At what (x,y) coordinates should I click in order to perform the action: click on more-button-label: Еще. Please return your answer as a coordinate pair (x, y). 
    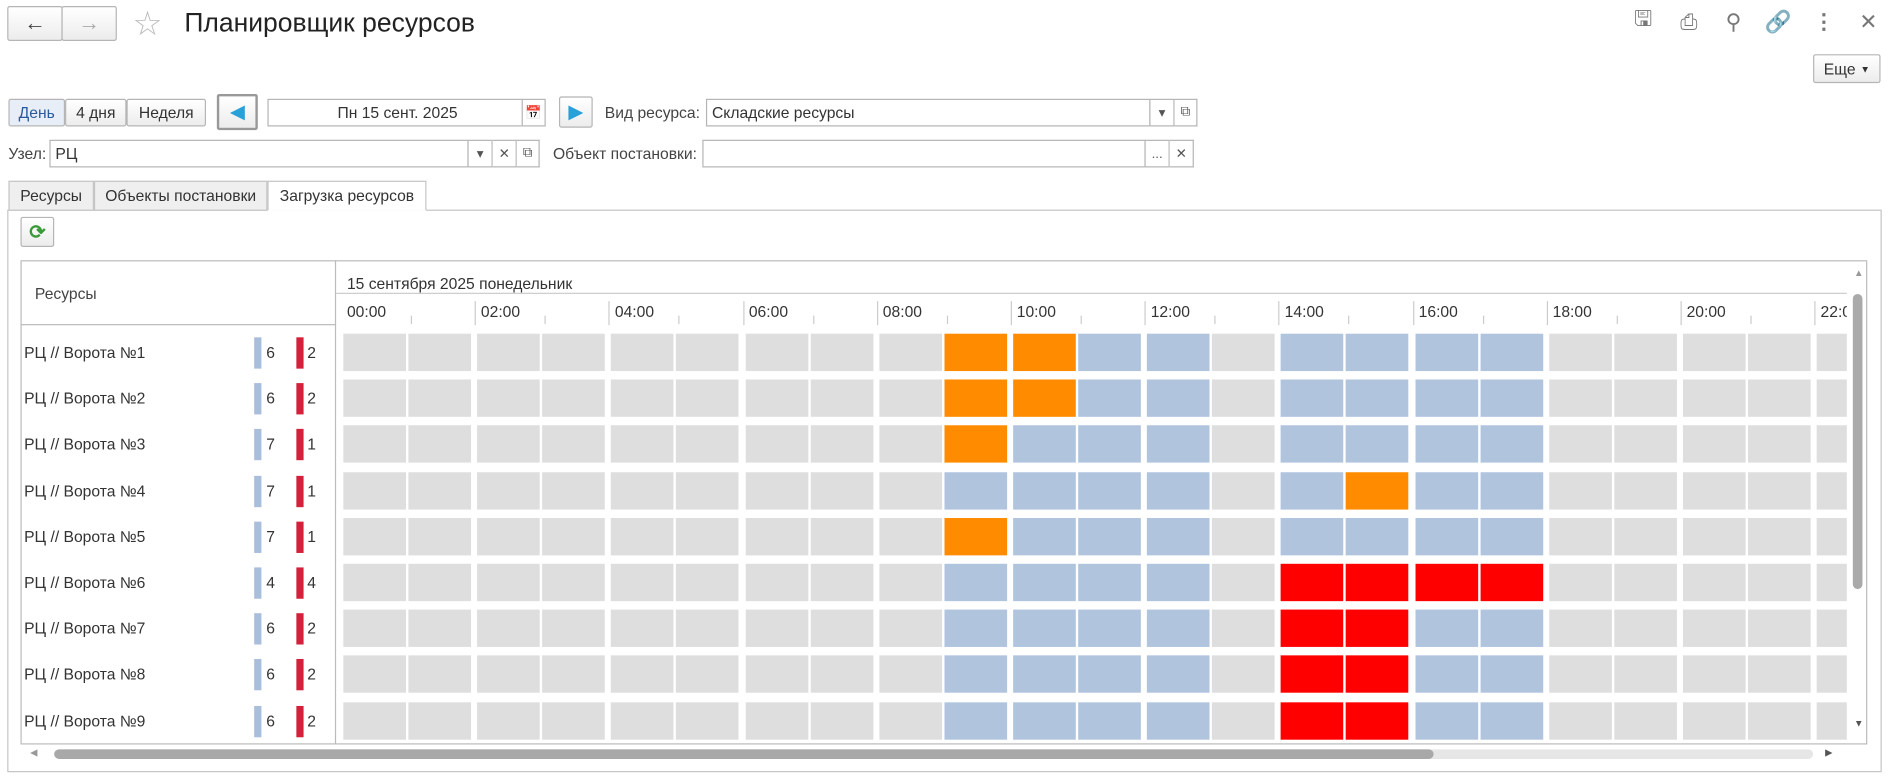
    Looking at the image, I should click on (1839, 68).